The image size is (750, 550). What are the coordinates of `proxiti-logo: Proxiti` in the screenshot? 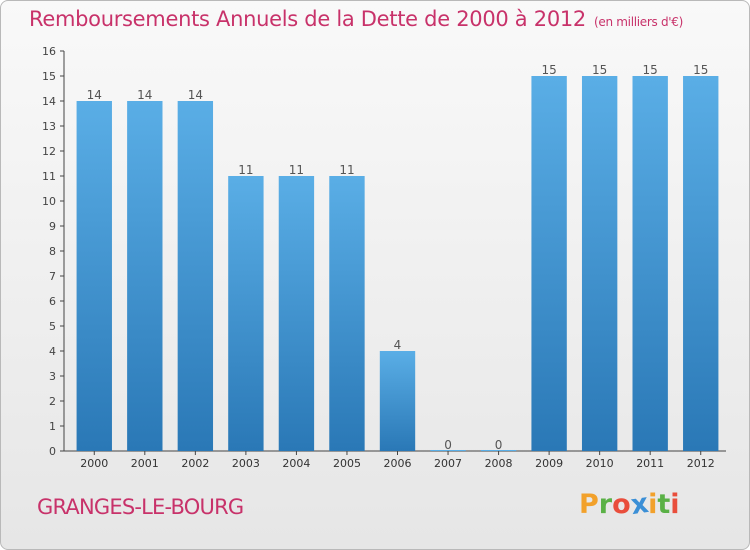 It's located at (629, 504).